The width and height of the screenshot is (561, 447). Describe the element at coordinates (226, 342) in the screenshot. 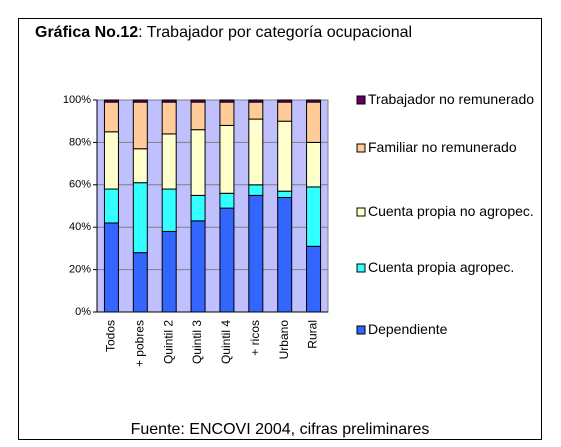

I see `x-tick-label: Quintil 4` at that location.